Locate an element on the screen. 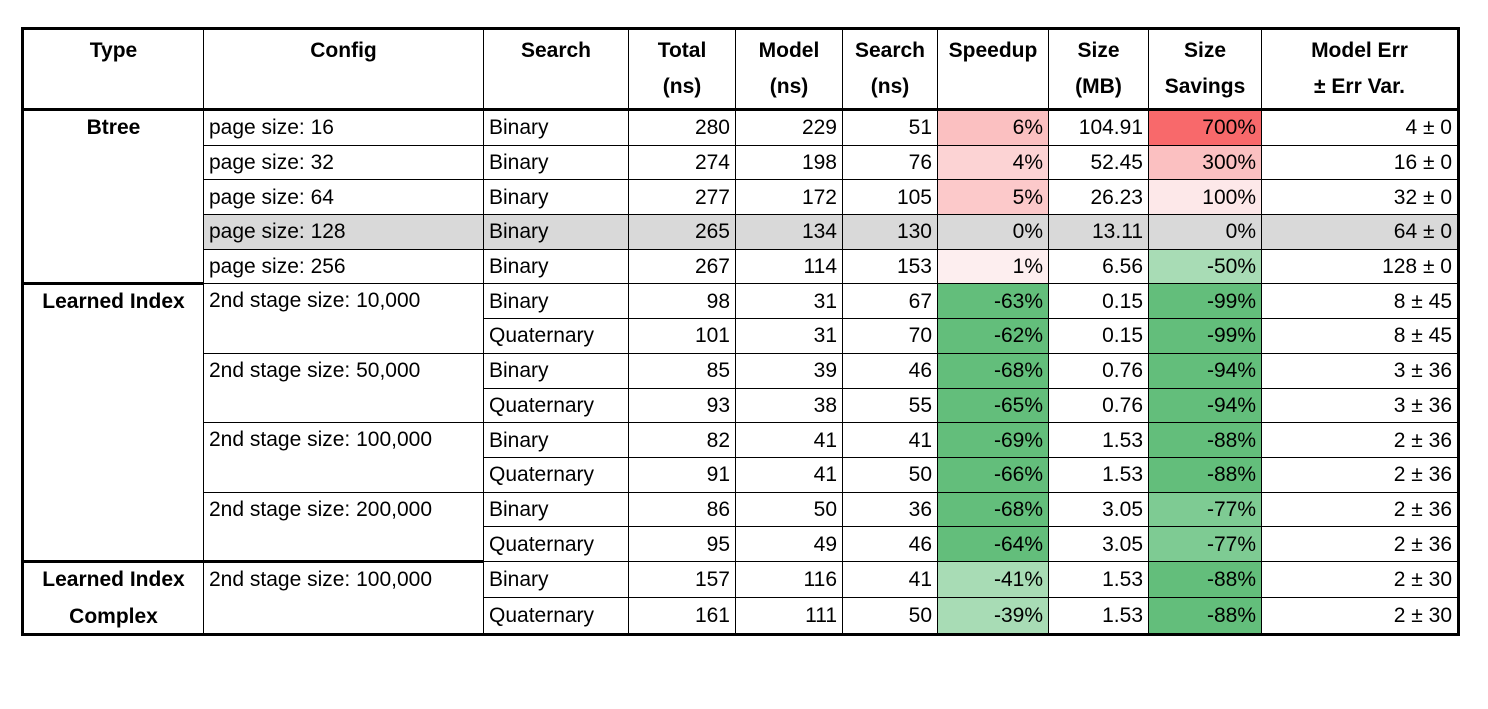 The width and height of the screenshot is (1488, 709). speedup-cell: 5% is located at coordinates (993, 197).